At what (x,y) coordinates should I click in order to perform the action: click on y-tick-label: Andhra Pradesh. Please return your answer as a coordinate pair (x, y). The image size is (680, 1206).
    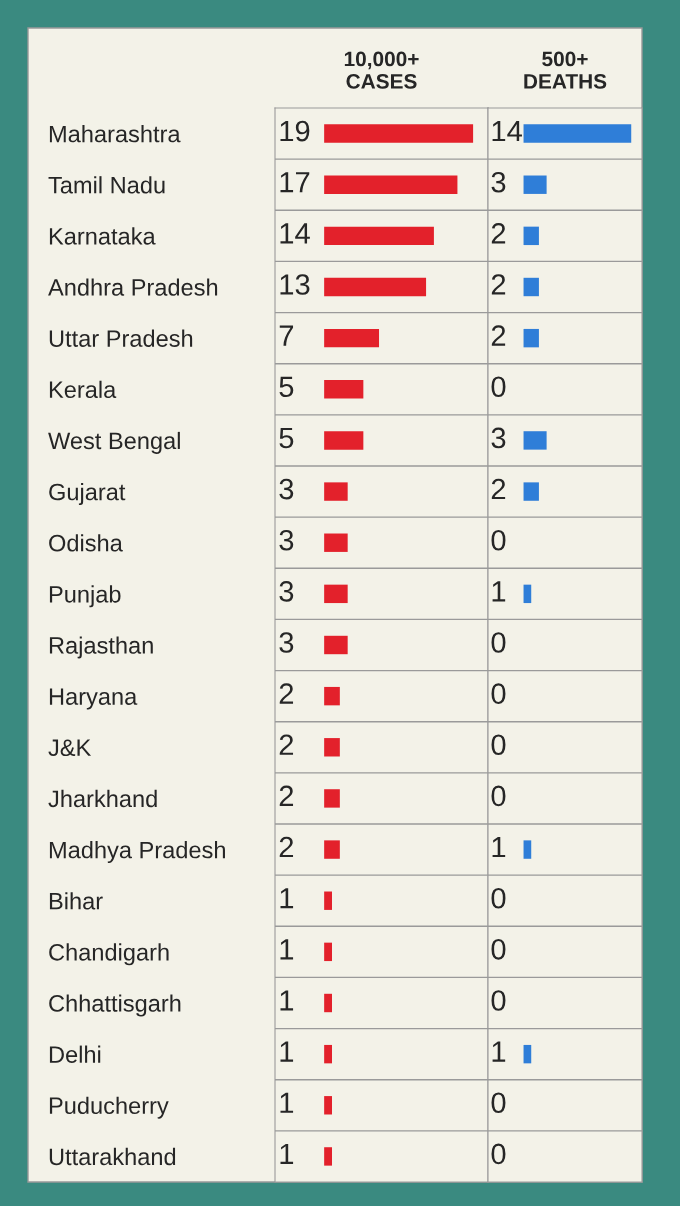
    Looking at the image, I should click on (133, 287).